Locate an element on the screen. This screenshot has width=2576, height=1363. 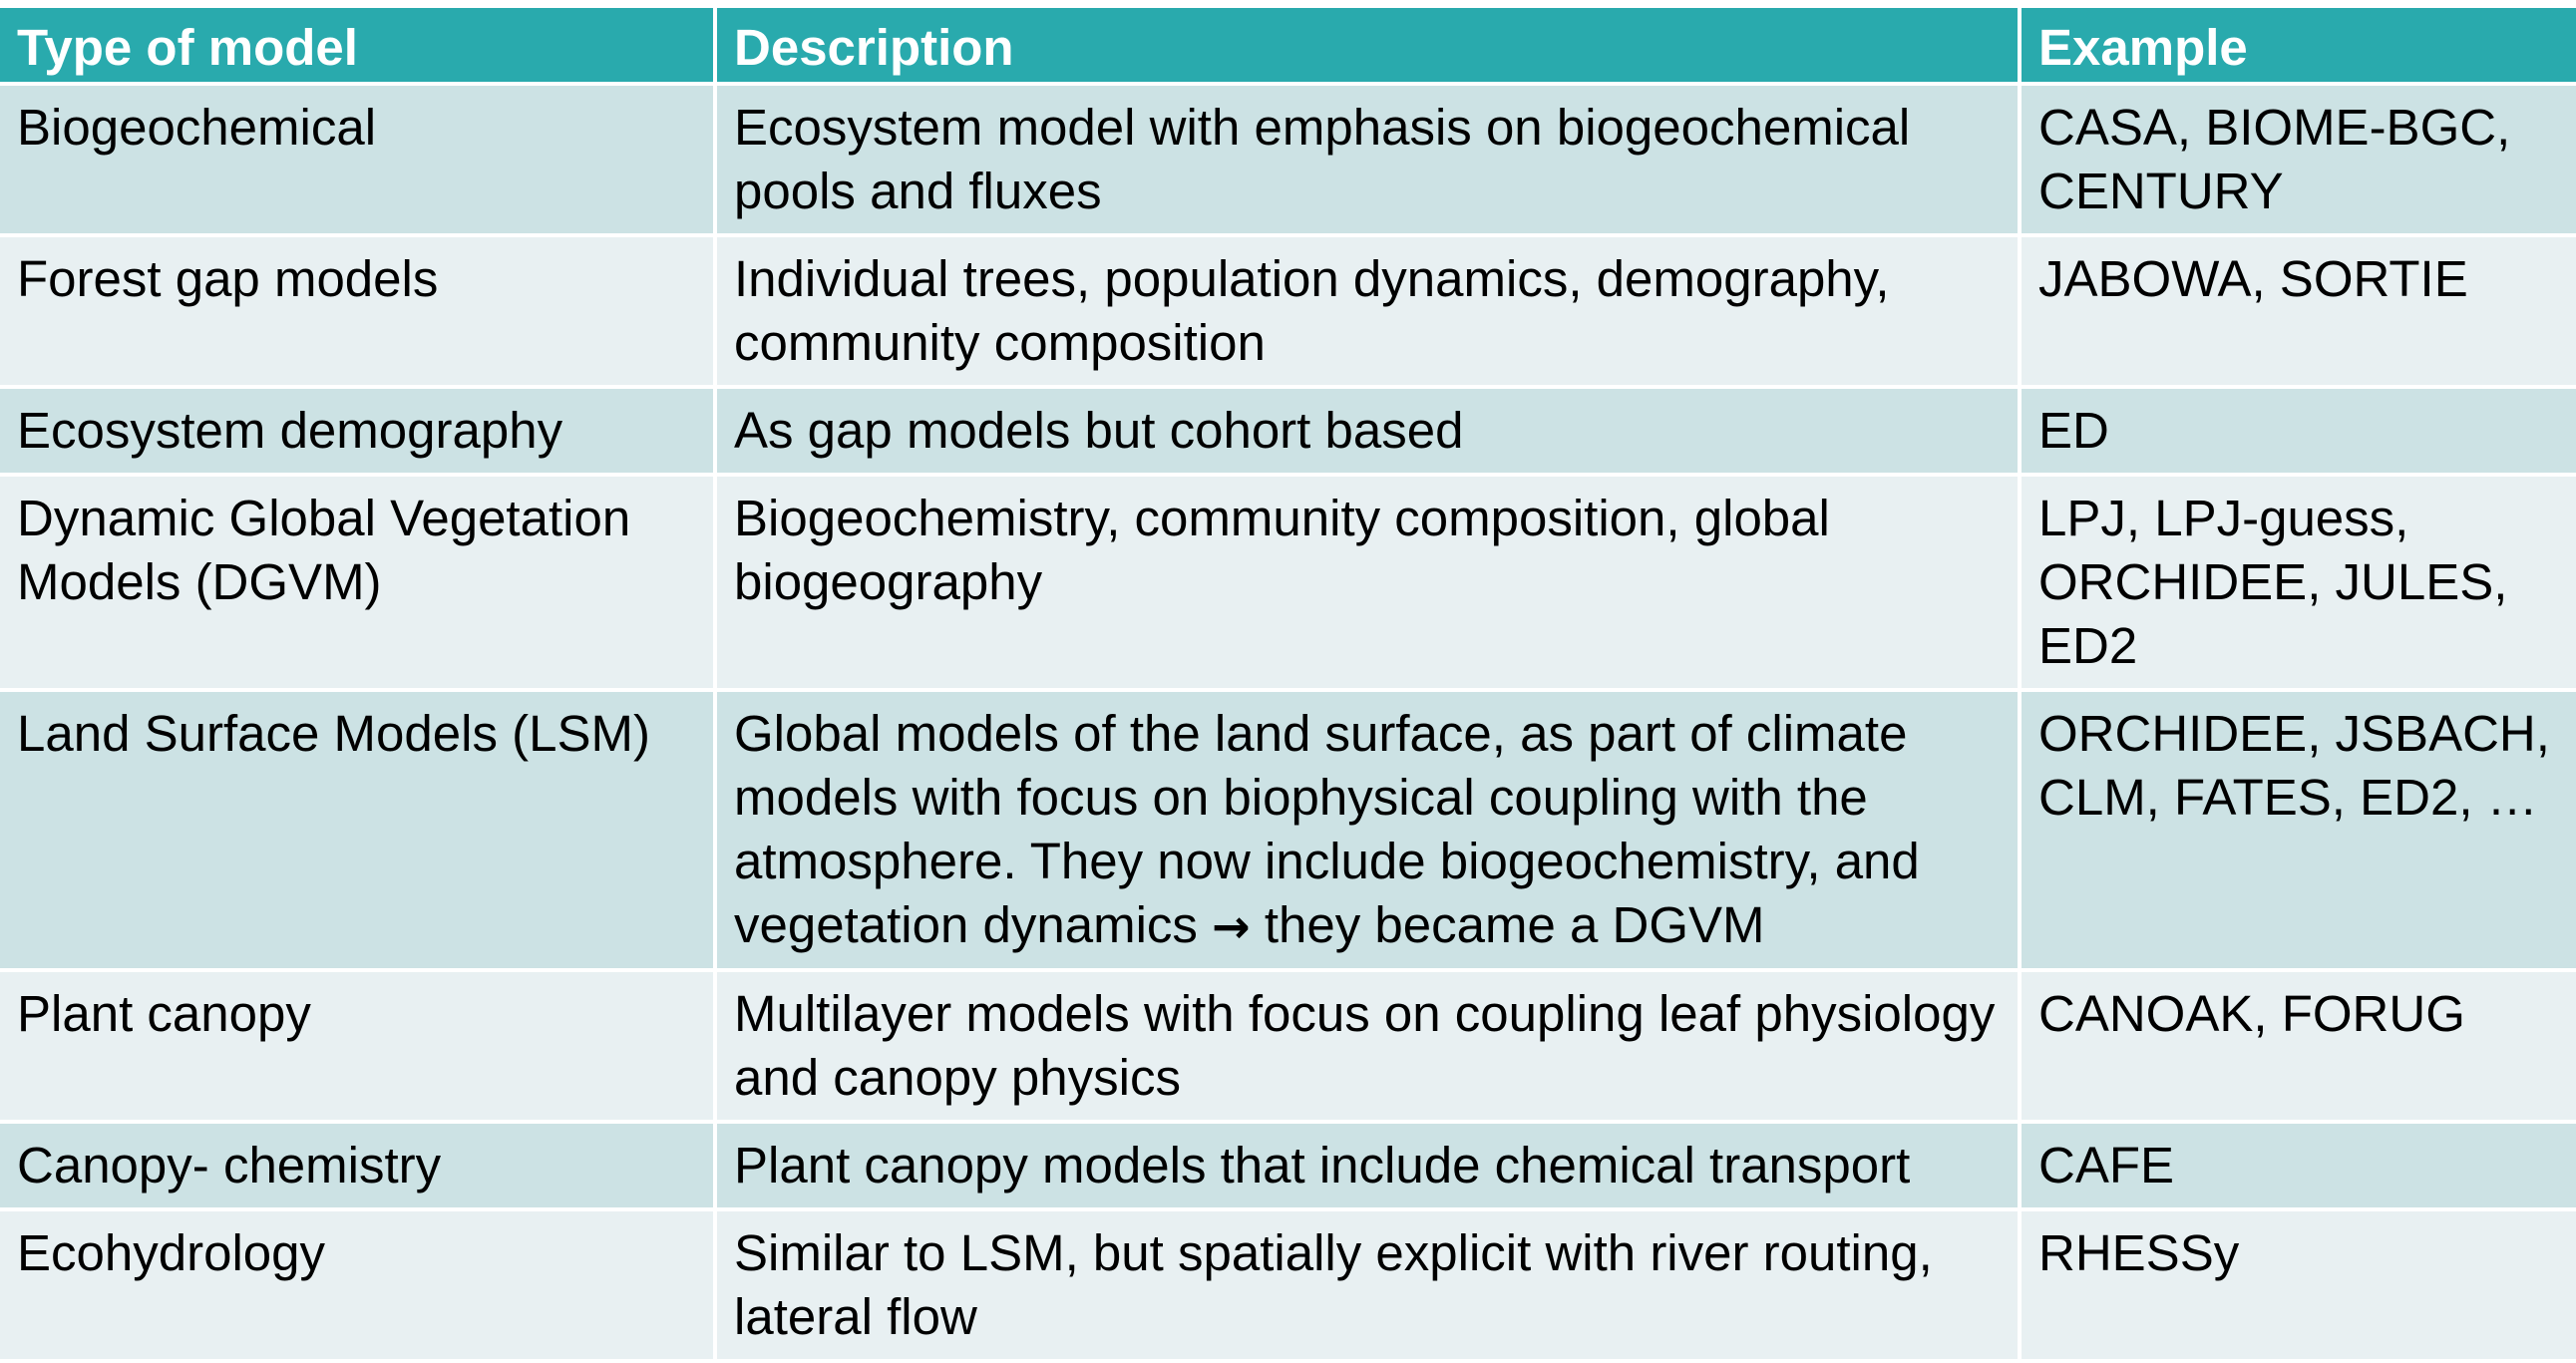
cell-example: CAFE is located at coordinates (2298, 1166).